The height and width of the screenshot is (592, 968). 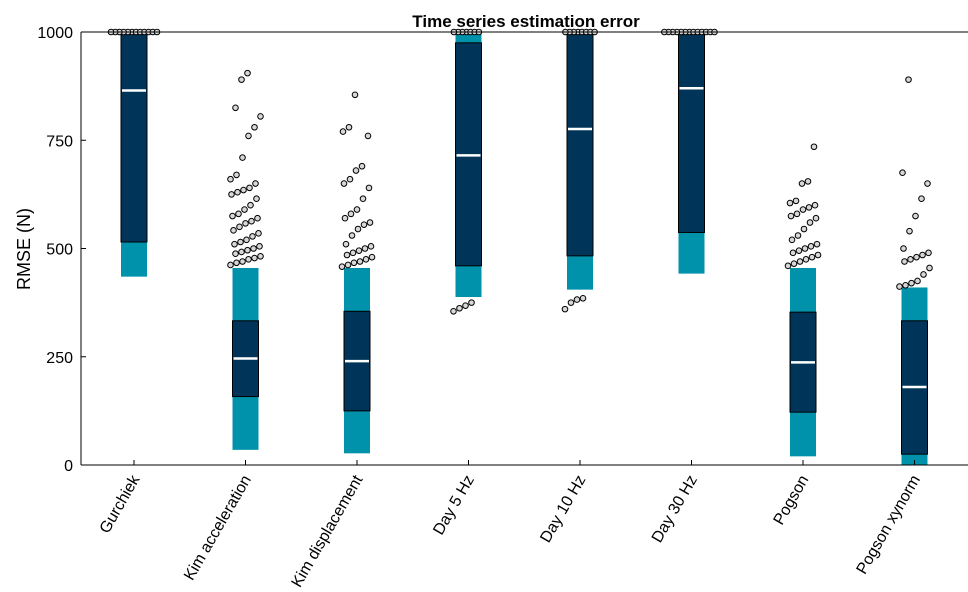 I want to click on x-tick-label: Day 10 Hz, so click(x=563, y=509).